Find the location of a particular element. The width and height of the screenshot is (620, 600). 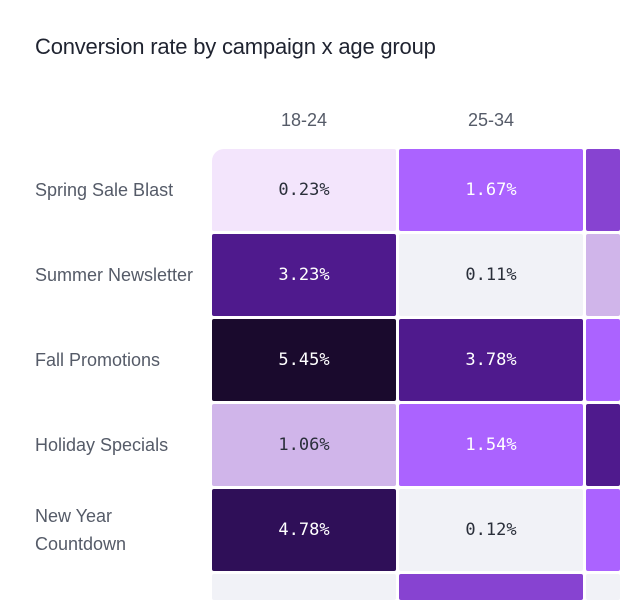

row-label: New Year Countdown is located at coordinates (81, 530).